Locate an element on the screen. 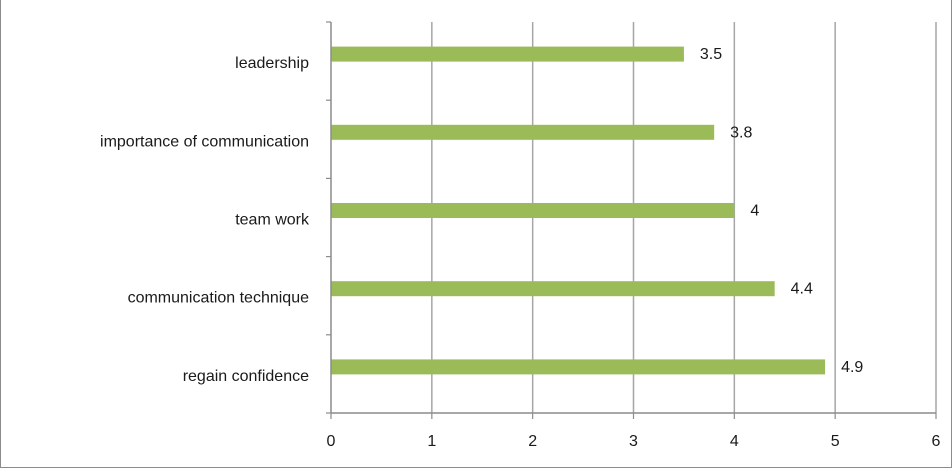 This screenshot has height=468, width=952. bar-leadership is located at coordinates (507, 54).